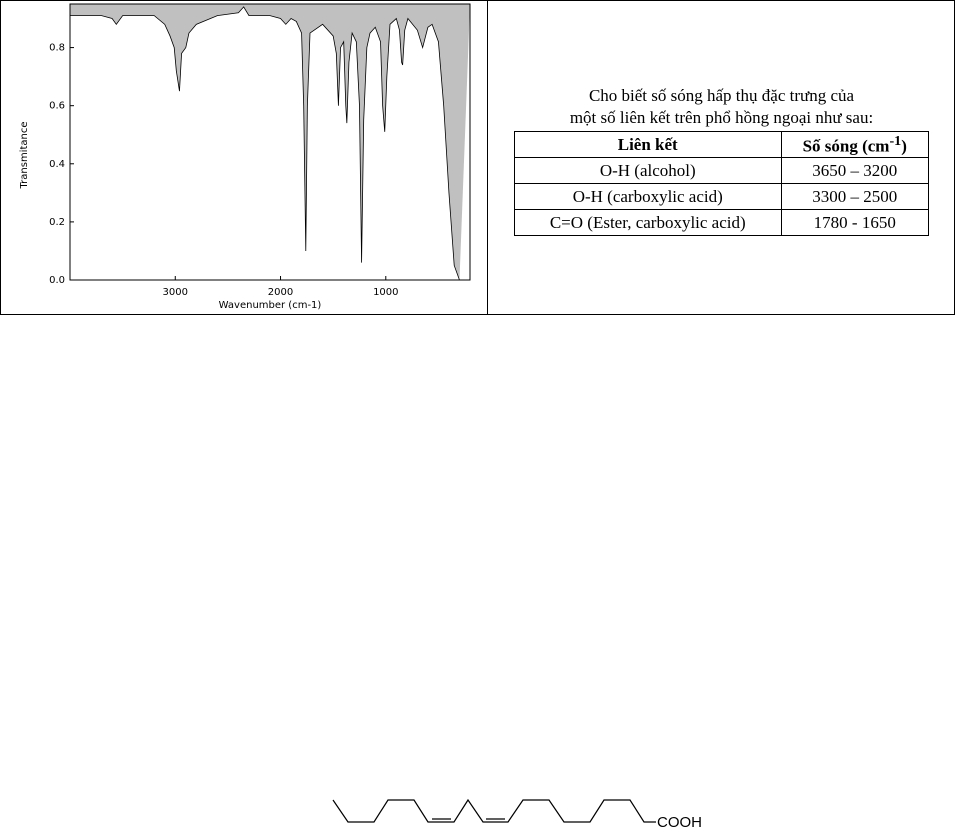 Image resolution: width=955 pixels, height=831 pixels. What do you see at coordinates (846, 146) in the screenshot?
I see `text: Số sóng (cm` at bounding box center [846, 146].